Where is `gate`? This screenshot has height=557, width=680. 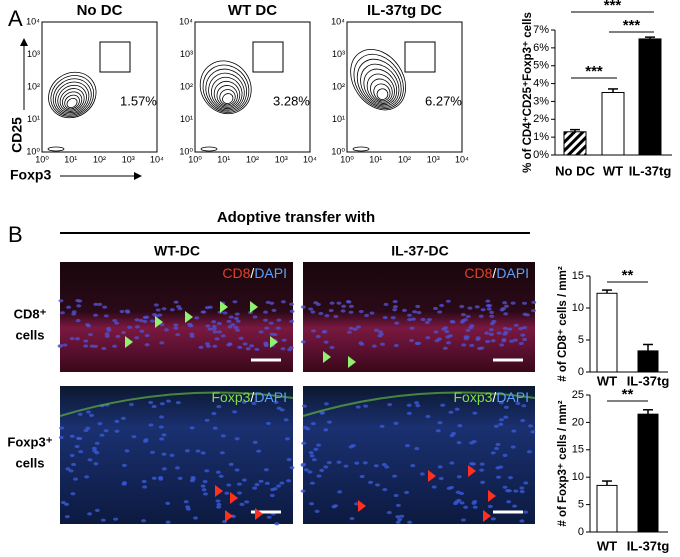
gate is located at coordinates (268, 57).